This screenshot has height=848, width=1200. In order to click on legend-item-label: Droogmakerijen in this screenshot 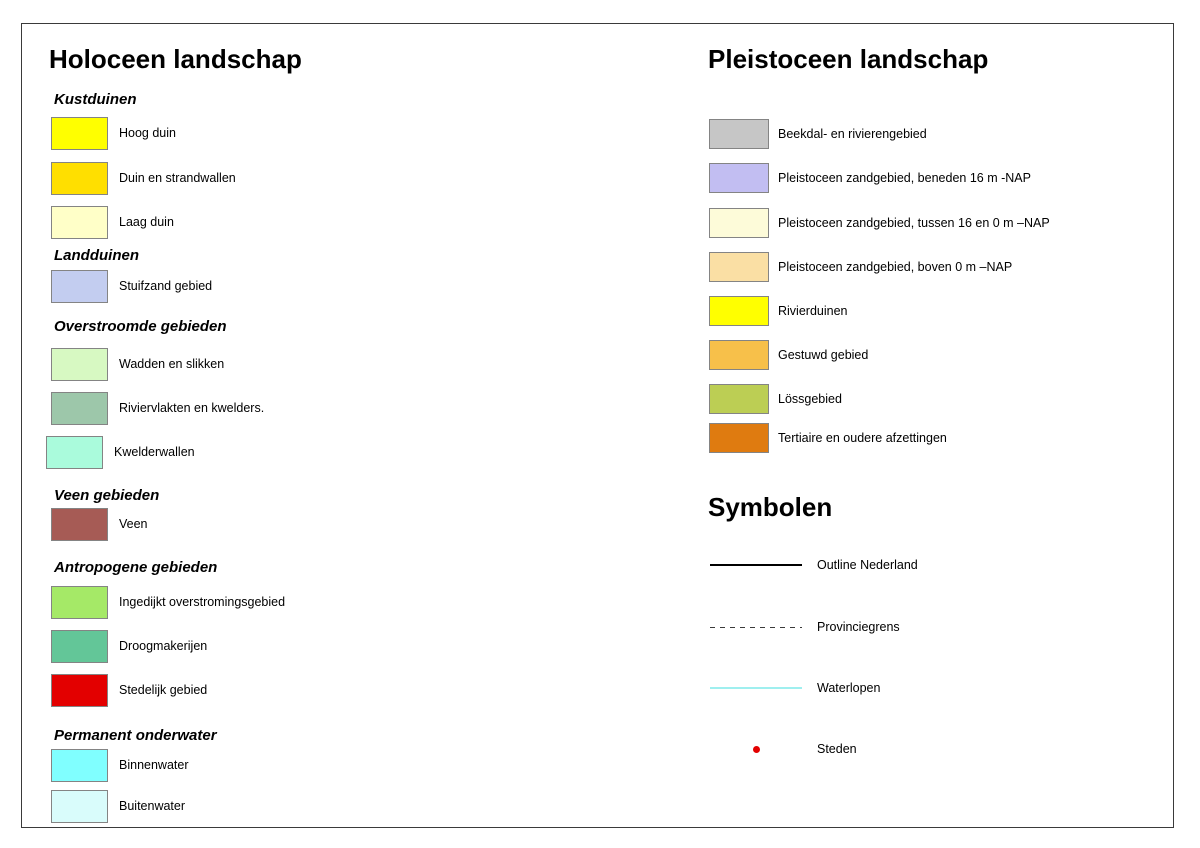, I will do `click(163, 646)`.